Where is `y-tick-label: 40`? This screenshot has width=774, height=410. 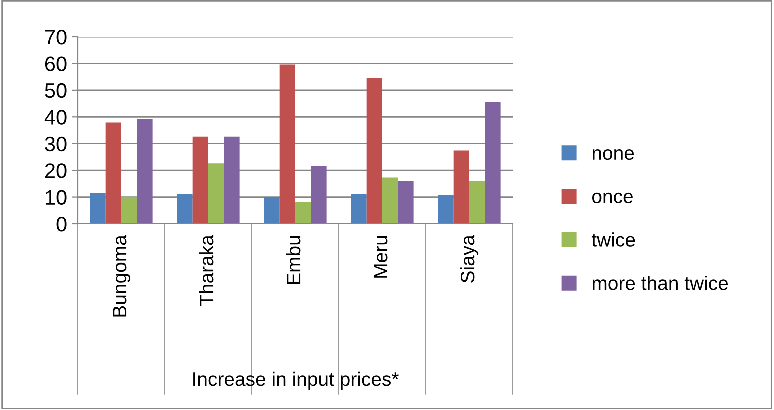 y-tick-label: 40 is located at coordinates (55, 117).